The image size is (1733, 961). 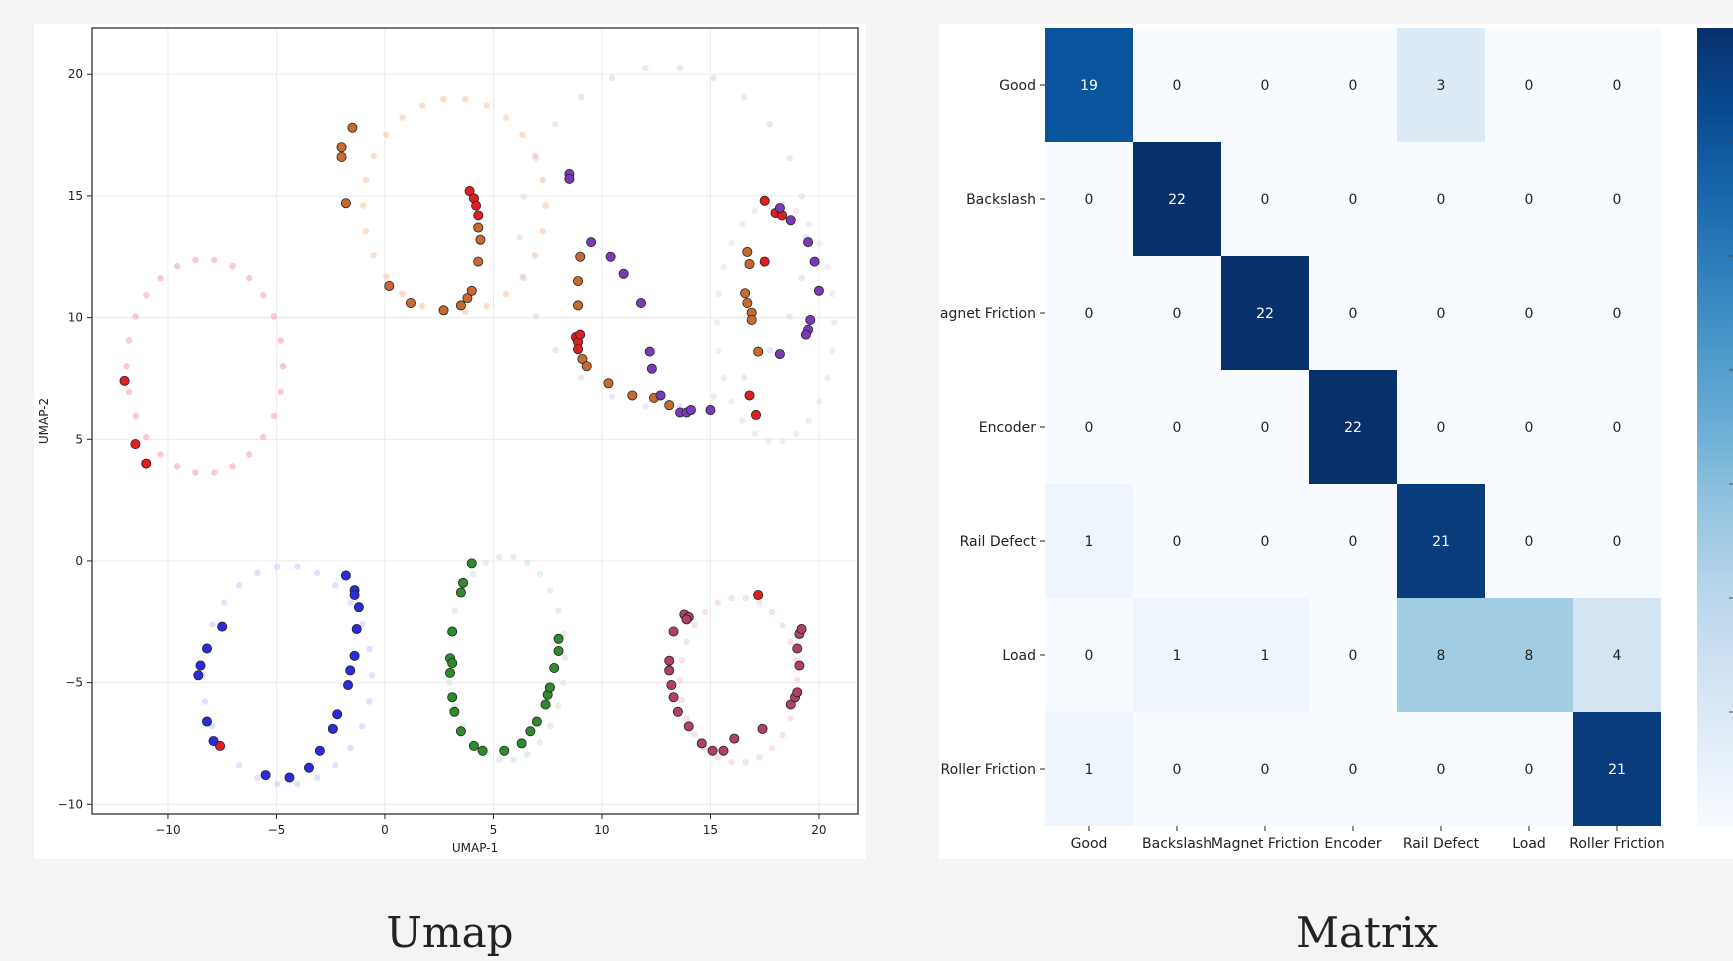 I want to click on cell-value: 8, so click(x=1529, y=656).